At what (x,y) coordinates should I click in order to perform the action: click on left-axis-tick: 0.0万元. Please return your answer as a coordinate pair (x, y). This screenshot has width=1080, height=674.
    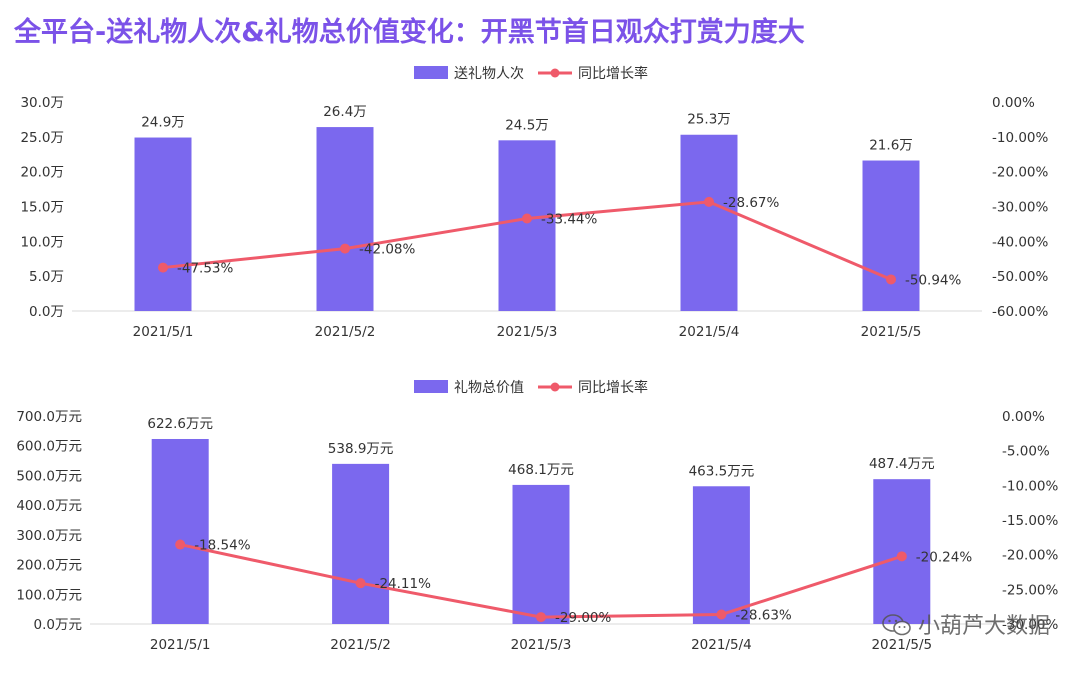
    Looking at the image, I should click on (58, 625).